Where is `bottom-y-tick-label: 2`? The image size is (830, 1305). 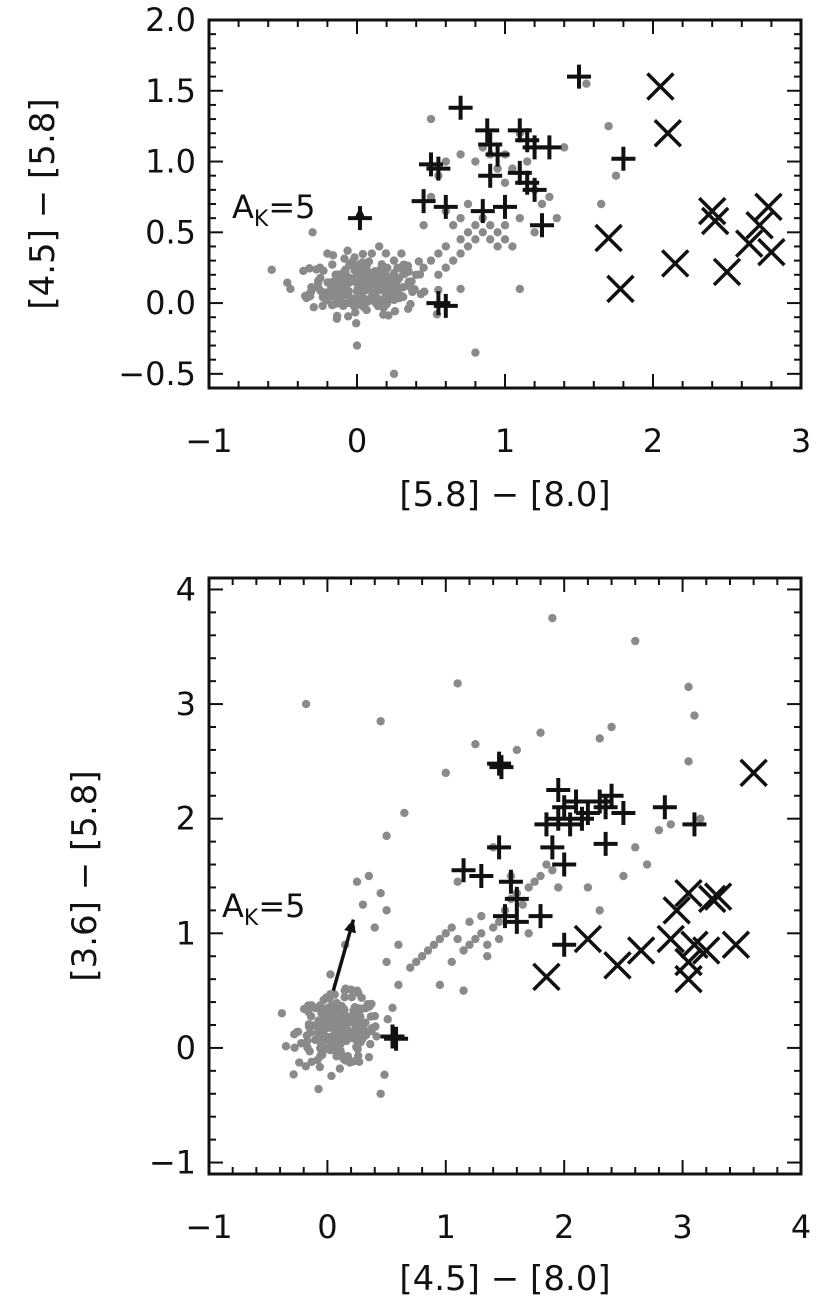 bottom-y-tick-label: 2 is located at coordinates (186, 819).